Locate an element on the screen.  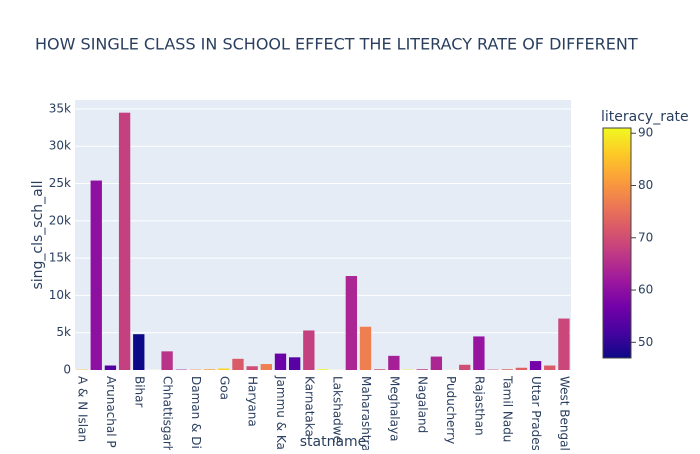
x-tick-label: Karnataka is located at coordinates (309, 406).